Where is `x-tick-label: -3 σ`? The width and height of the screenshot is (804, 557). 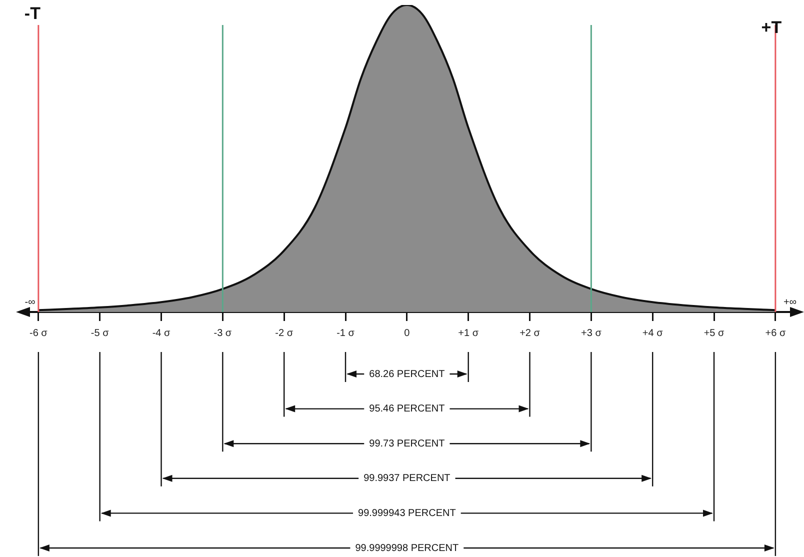 x-tick-label: -3 σ is located at coordinates (223, 333).